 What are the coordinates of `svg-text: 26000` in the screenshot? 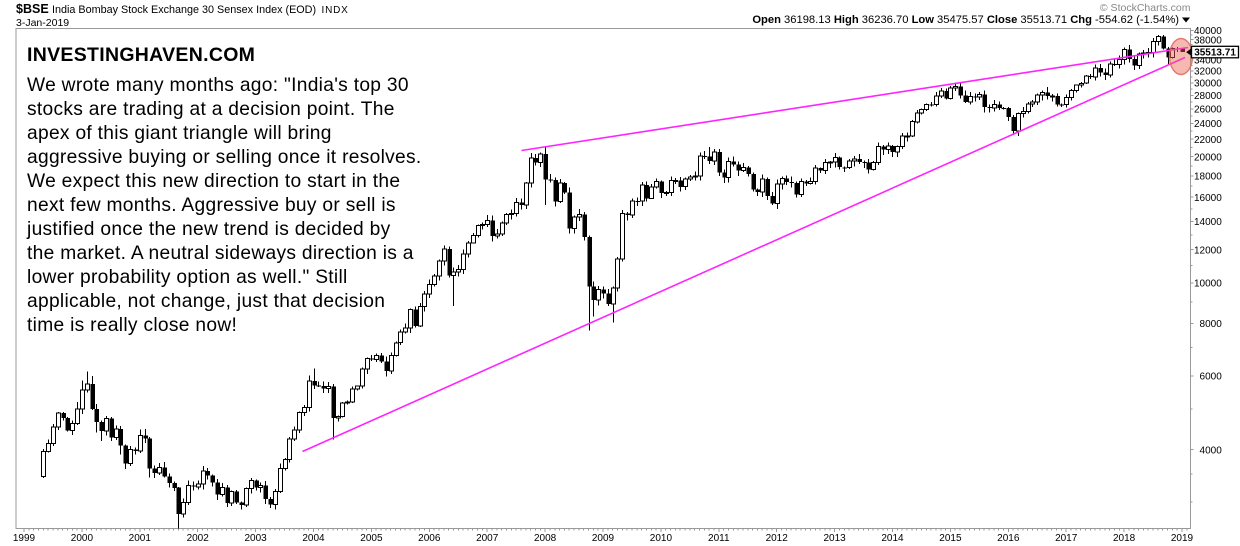 It's located at (1208, 110).